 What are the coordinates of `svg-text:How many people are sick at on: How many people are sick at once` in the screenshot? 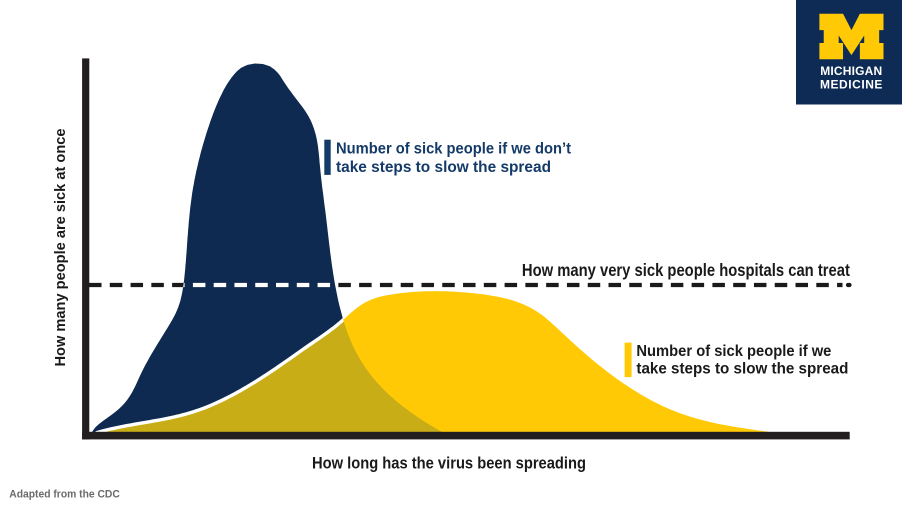 It's located at (61, 248).